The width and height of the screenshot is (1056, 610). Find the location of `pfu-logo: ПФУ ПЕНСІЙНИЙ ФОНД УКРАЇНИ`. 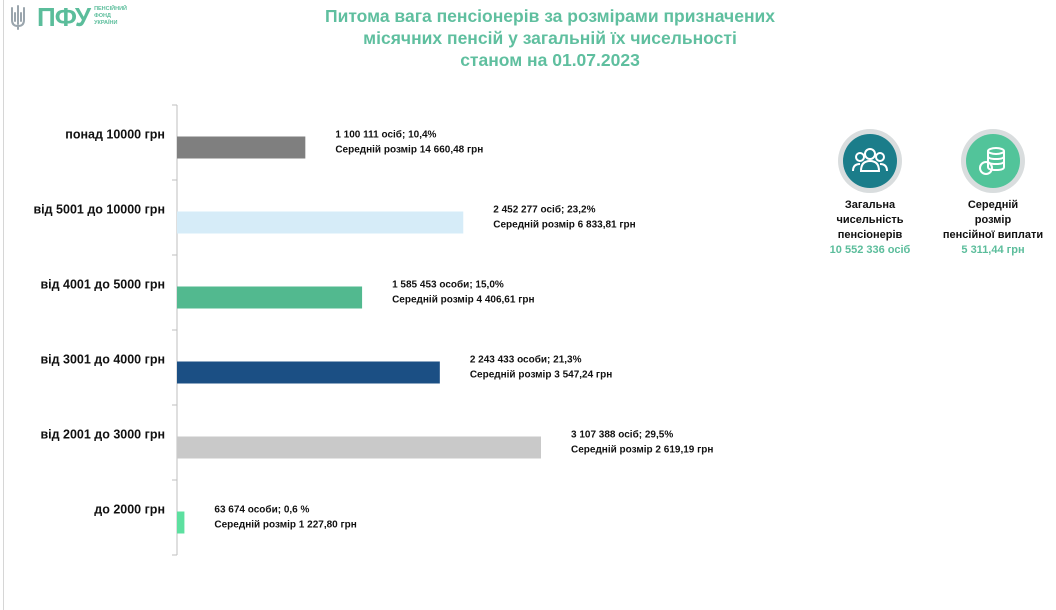

pfu-logo: ПФУ ПЕНСІЙНИЙ ФОНД УКРАЇНИ is located at coordinates (67, 17).